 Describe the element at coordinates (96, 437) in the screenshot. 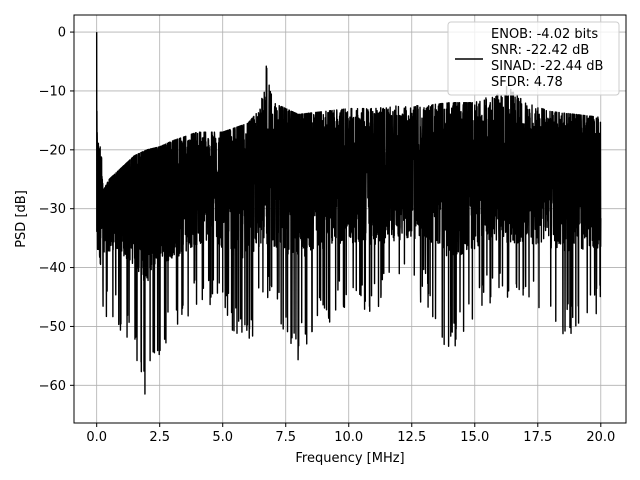

I see `x-tick-label: 0.0` at that location.